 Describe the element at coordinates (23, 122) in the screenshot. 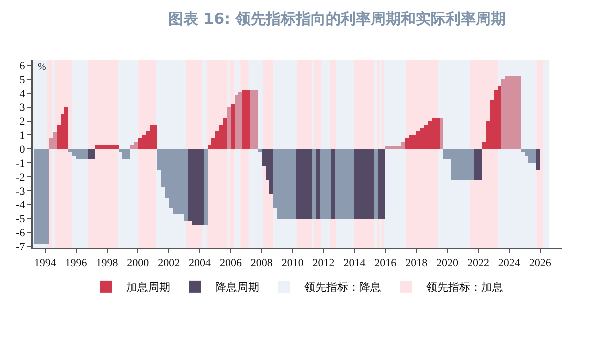

I see `y-tick-label: 2` at that location.